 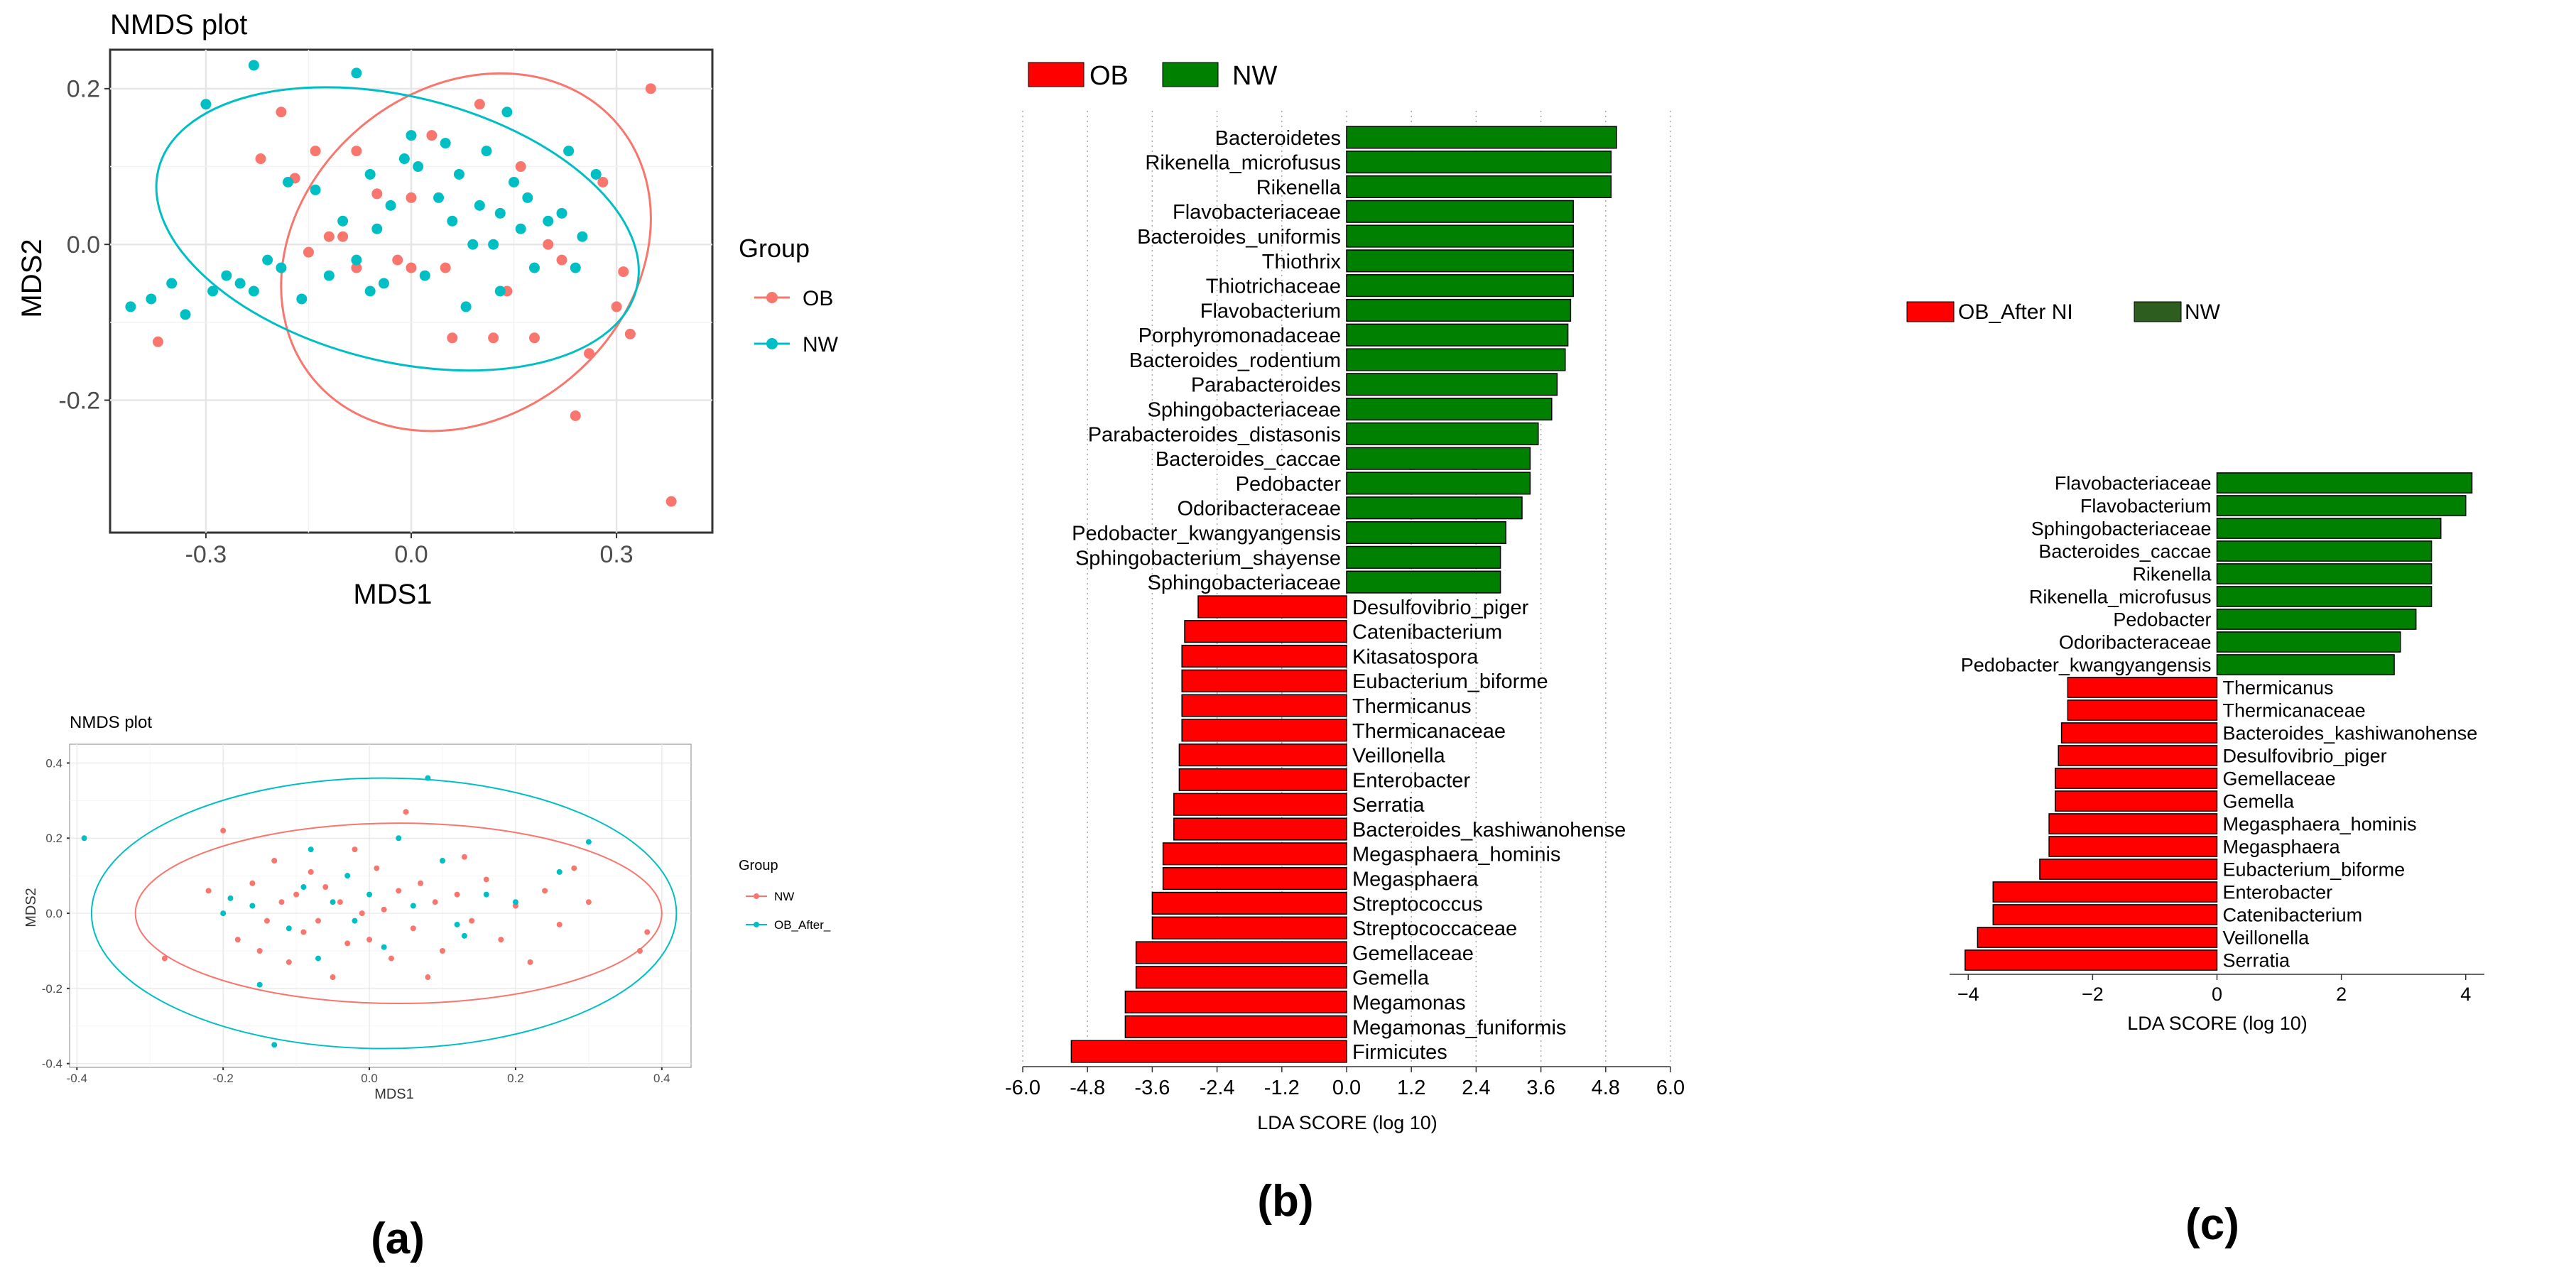 What do you see at coordinates (369, 1078) in the screenshot?
I see `nmds-bottom-xtick-label-2: 0.0` at bounding box center [369, 1078].